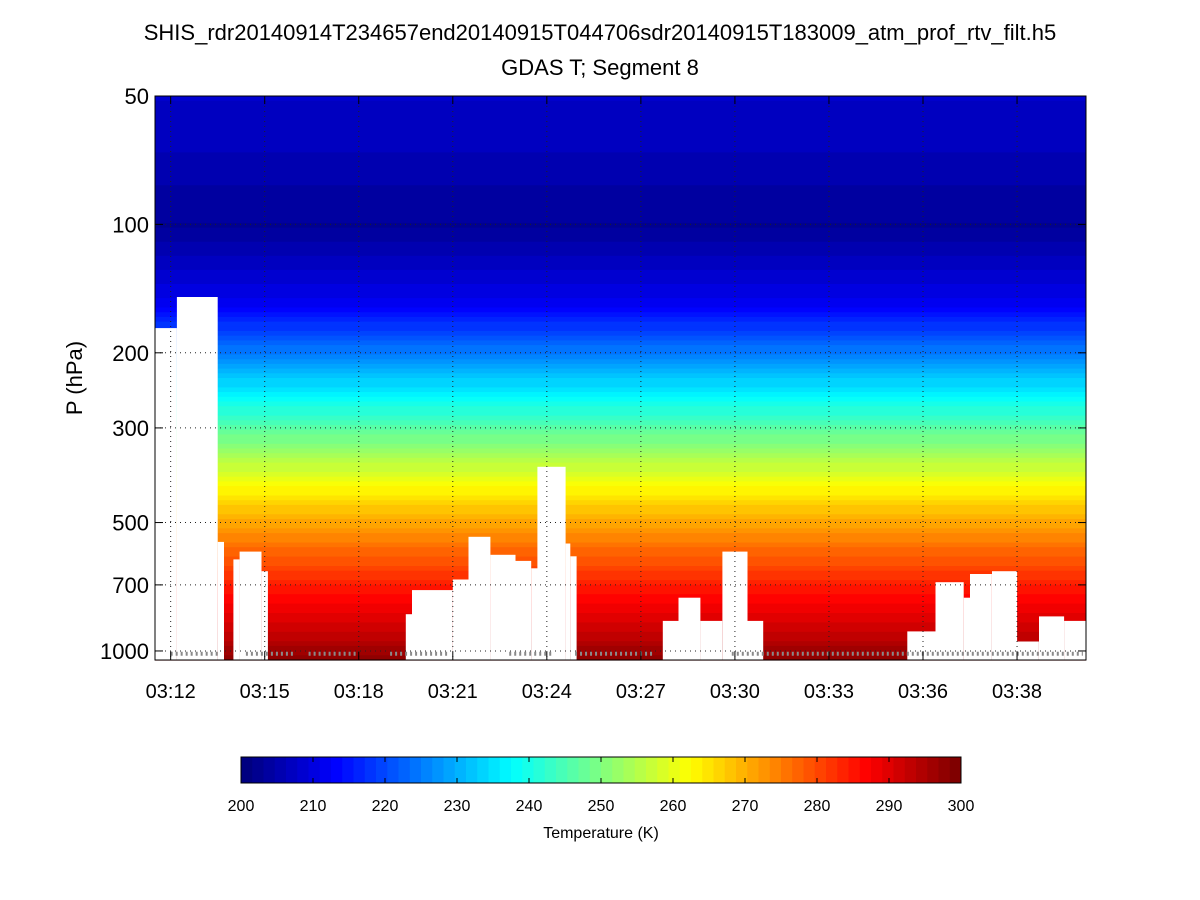  I want to click on x-tick-label: 03:18, so click(359, 692).